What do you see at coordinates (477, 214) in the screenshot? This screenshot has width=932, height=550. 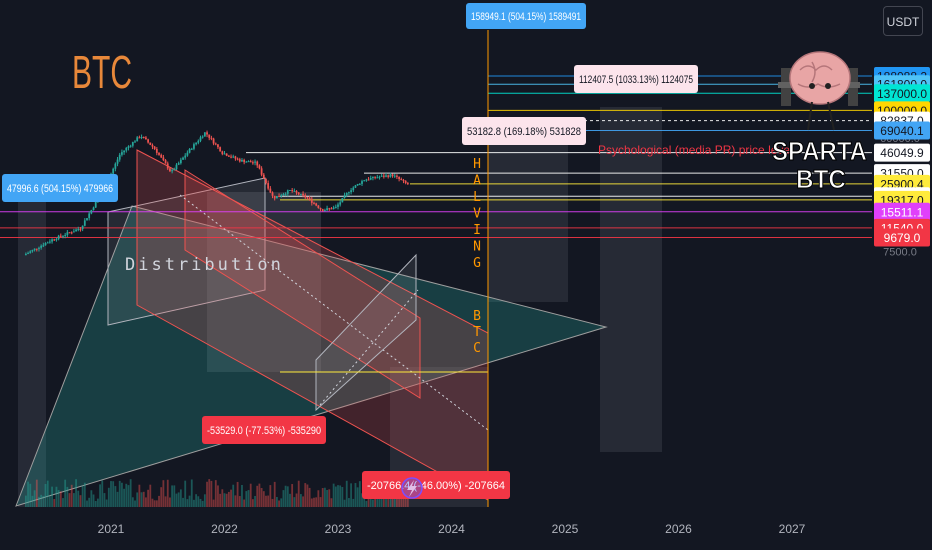 I see `halving-letter: V` at bounding box center [477, 214].